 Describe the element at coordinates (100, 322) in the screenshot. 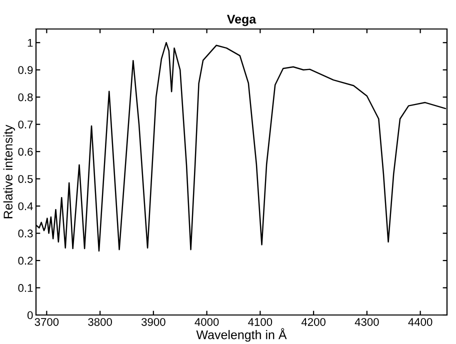

I see `x-tick-label: 3800` at that location.